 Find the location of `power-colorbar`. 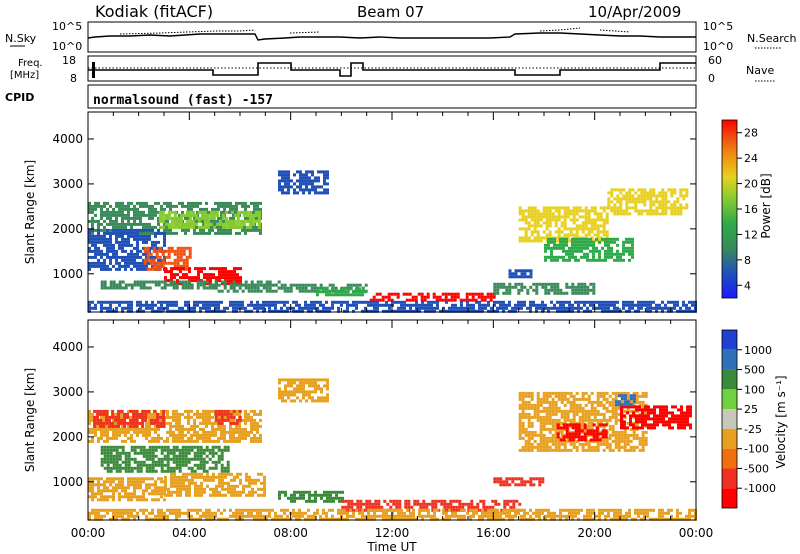

power-colorbar is located at coordinates (729, 209).